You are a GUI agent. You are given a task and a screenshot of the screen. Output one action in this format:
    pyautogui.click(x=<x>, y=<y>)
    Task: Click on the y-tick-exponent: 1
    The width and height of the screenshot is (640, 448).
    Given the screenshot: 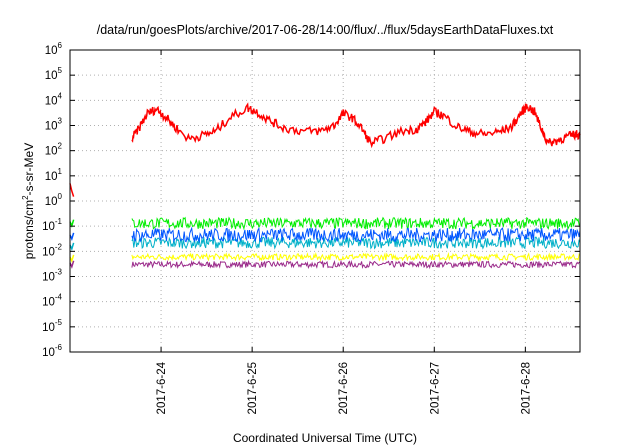 What is the action you would take?
    pyautogui.click(x=60, y=171)
    